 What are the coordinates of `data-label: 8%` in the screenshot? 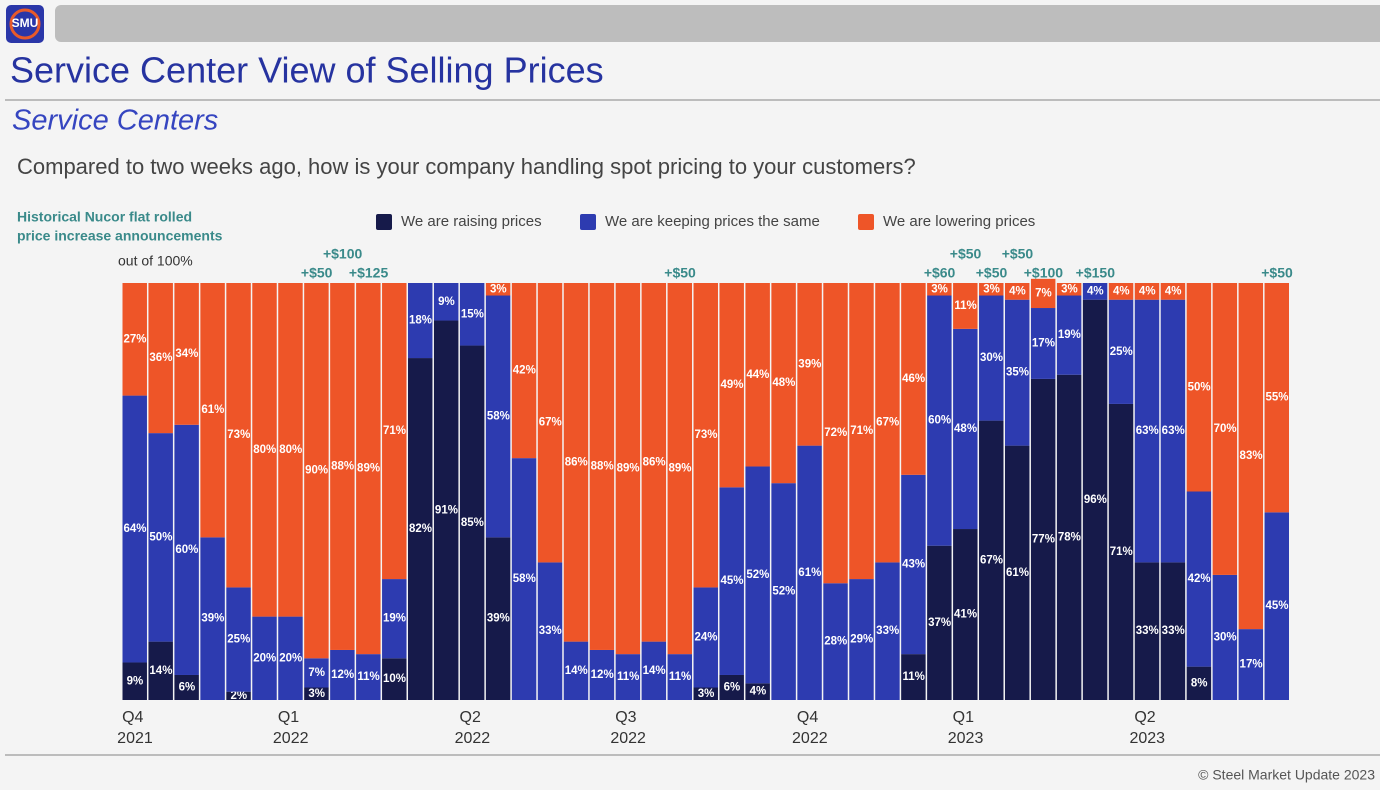 It's located at (1199, 683).